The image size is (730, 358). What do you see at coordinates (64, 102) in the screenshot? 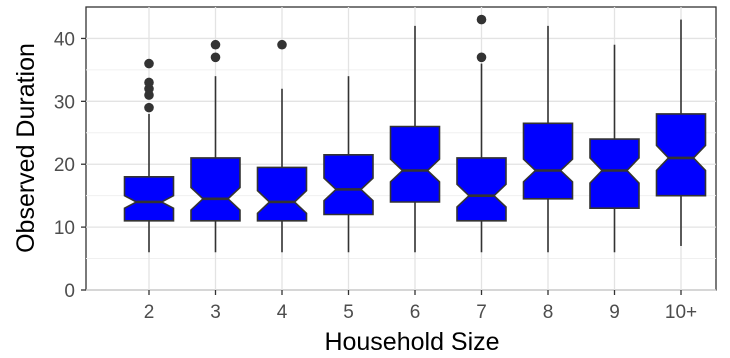
I see `y-tick-label: 30` at bounding box center [64, 102].